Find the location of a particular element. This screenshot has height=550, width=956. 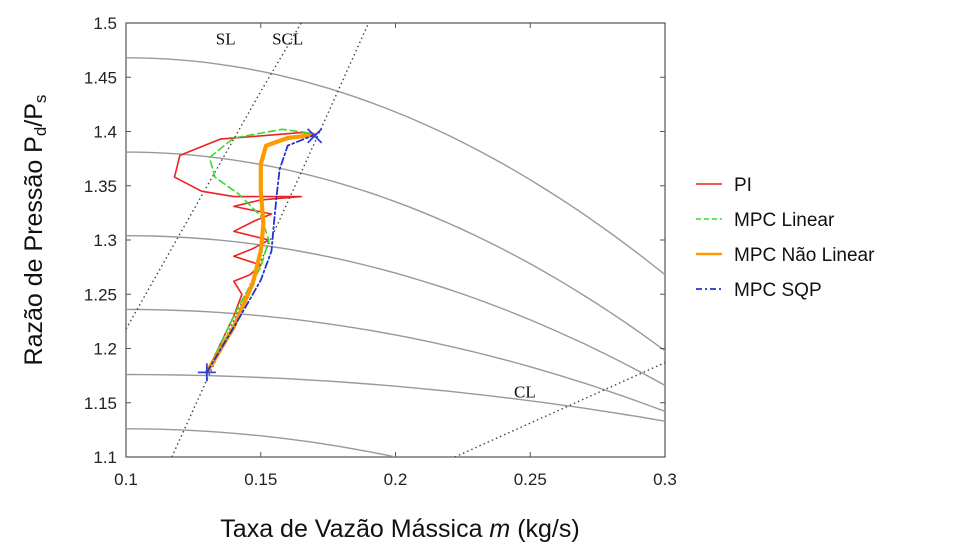

x-axis-label: Taxa de Vazão Mássica m (kg/s) is located at coordinates (399, 529).